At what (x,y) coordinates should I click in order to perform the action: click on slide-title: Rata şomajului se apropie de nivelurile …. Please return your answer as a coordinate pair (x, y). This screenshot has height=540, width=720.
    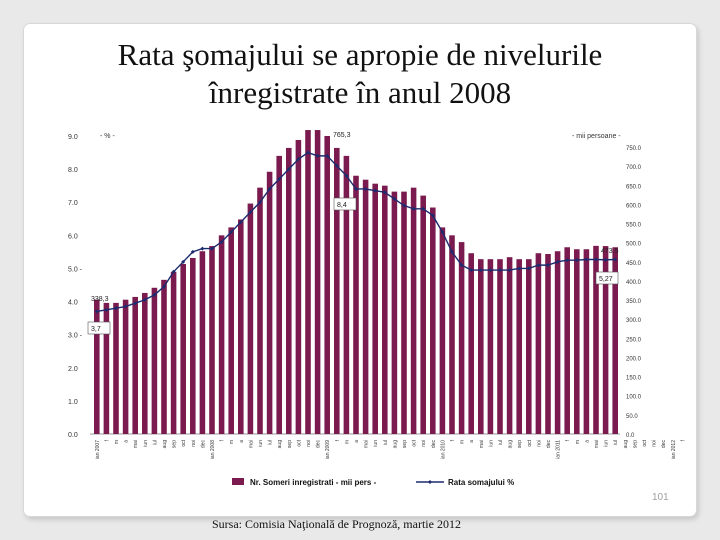
    Looking at the image, I should click on (360, 74).